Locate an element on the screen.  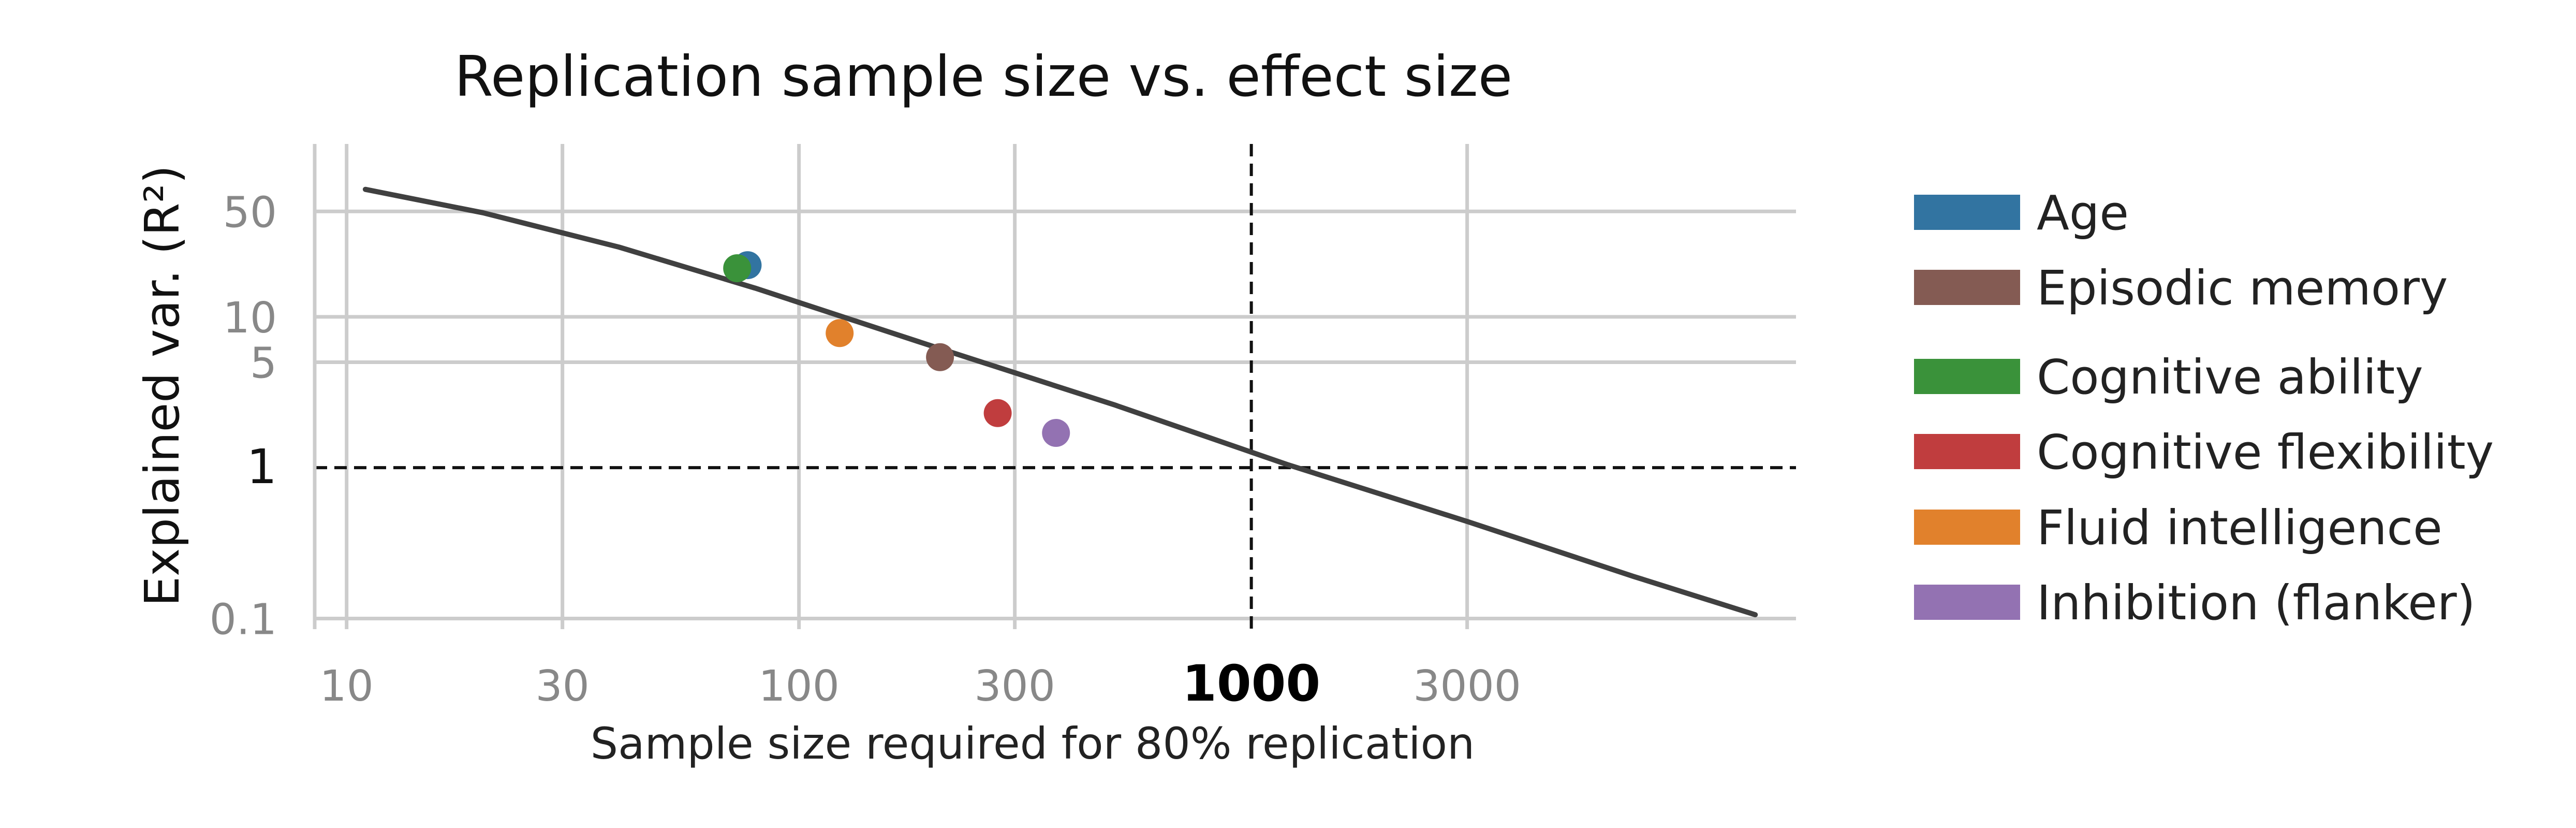
legend-swatch-episodic-memory is located at coordinates (1967, 287).